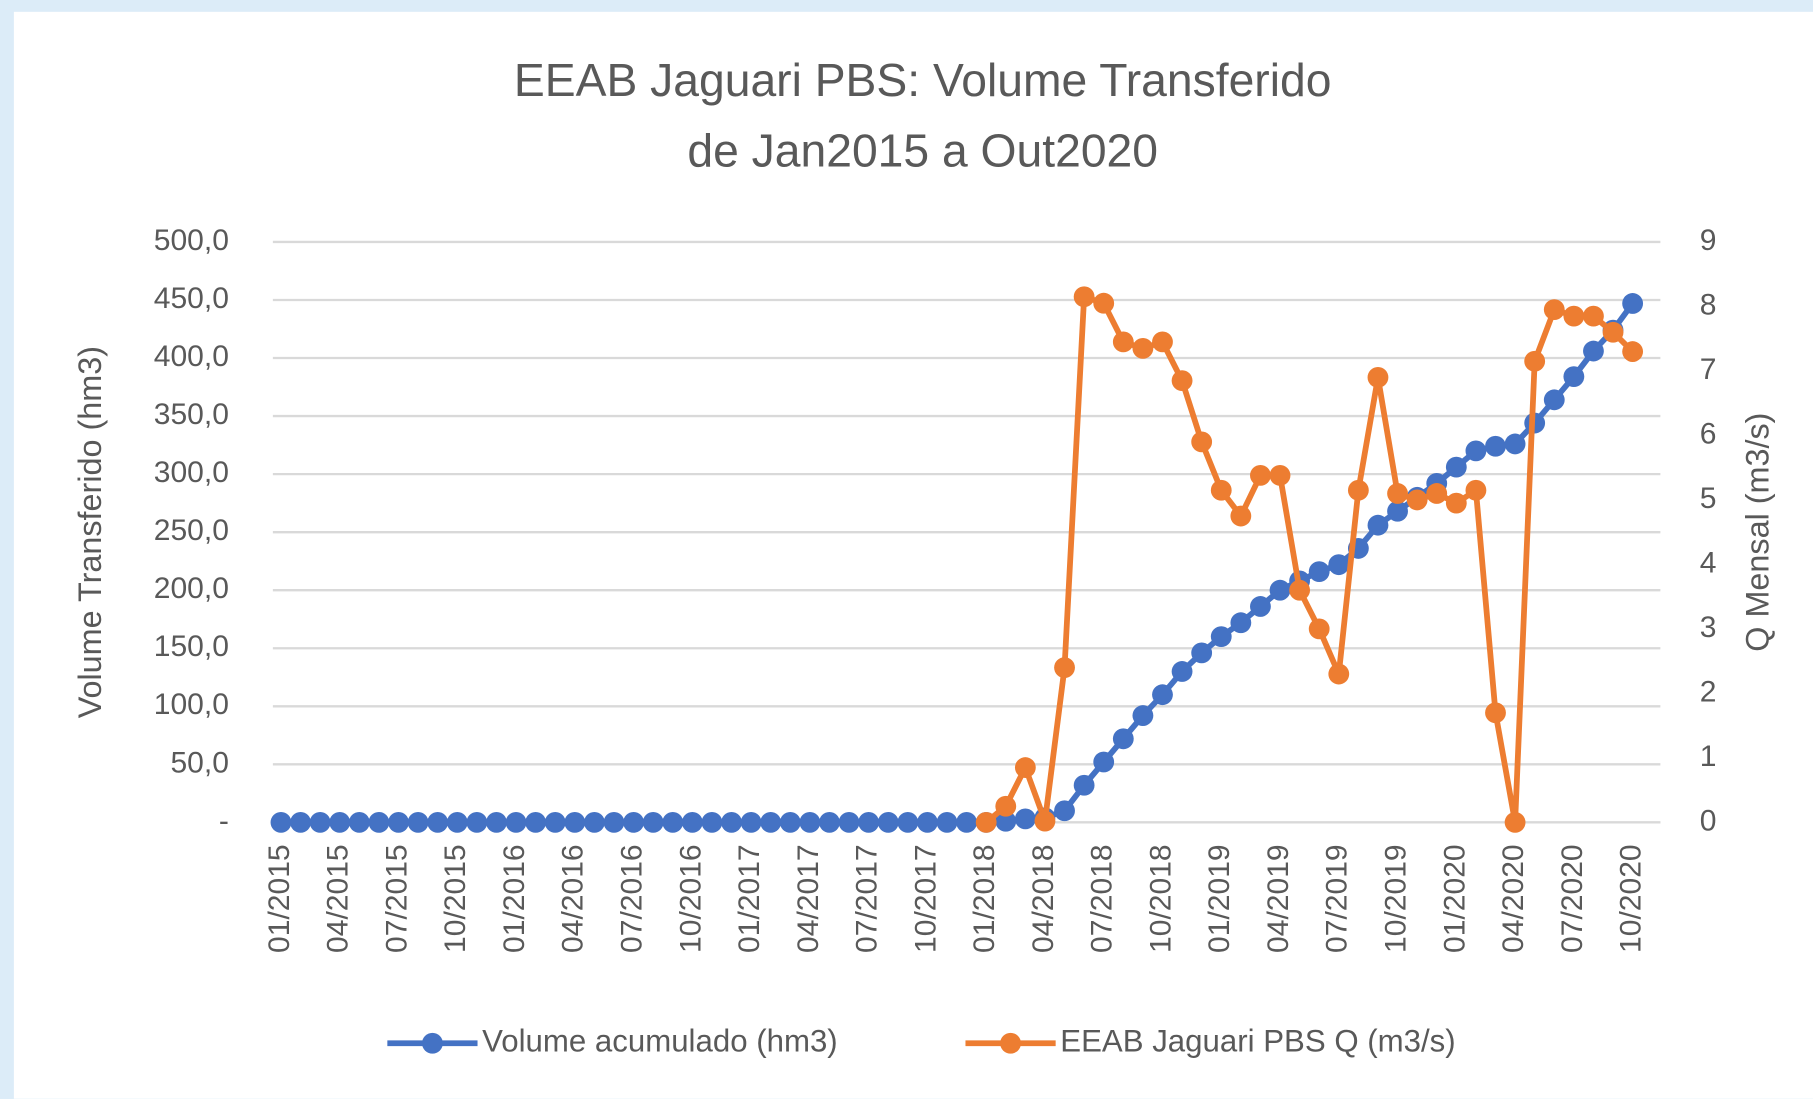  What do you see at coordinates (925, 898) in the screenshot?
I see `x-tick-label: 10/2017` at bounding box center [925, 898].